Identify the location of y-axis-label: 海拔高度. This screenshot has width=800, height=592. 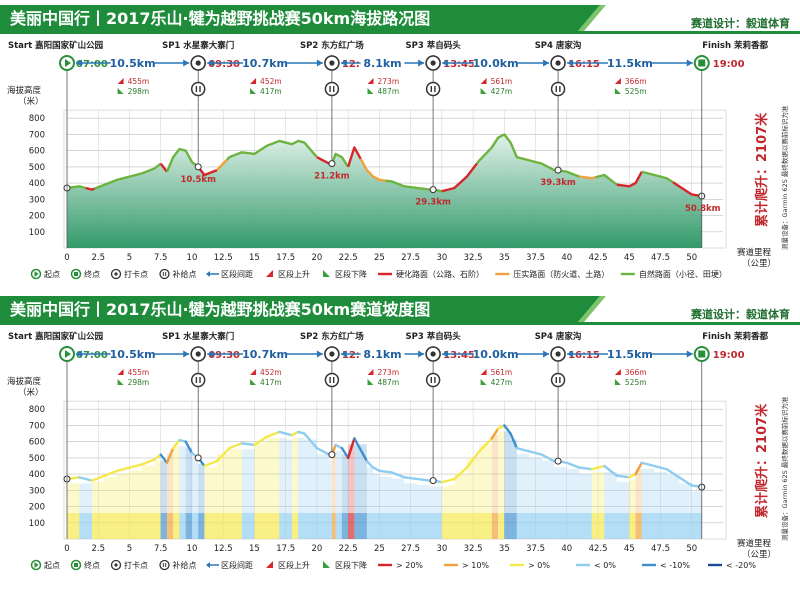
(24, 381).